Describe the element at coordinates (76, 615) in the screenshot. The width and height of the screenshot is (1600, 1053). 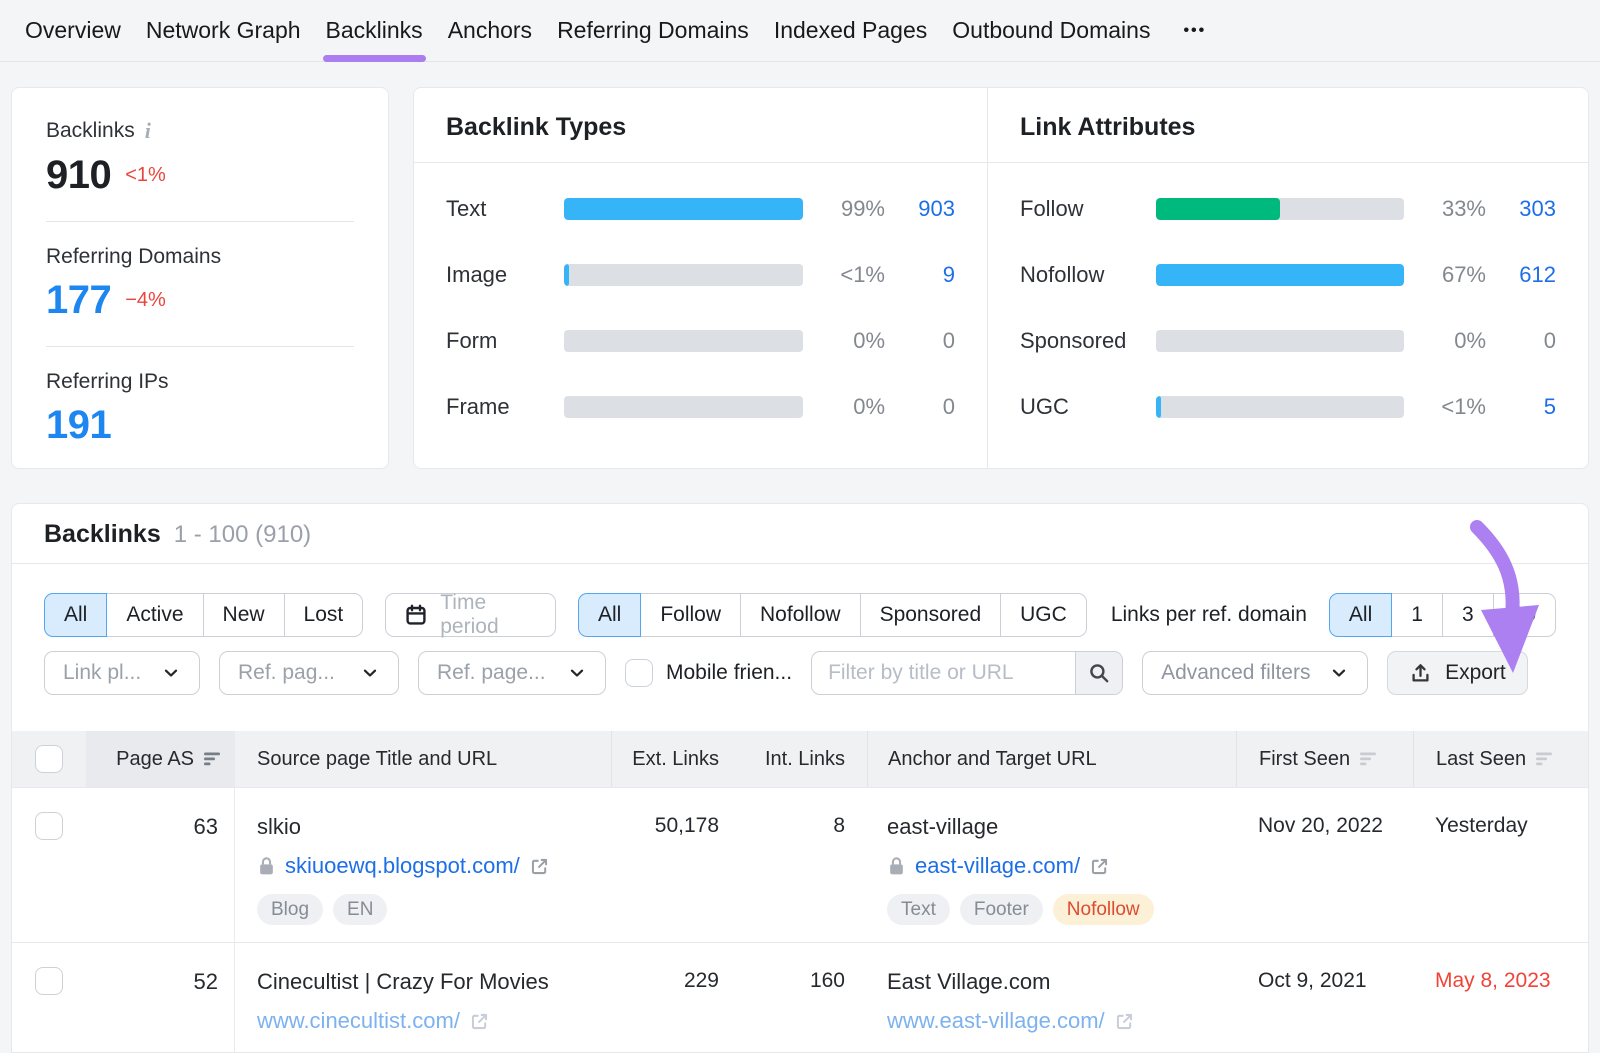
I see `status-filter-all: All` at that location.